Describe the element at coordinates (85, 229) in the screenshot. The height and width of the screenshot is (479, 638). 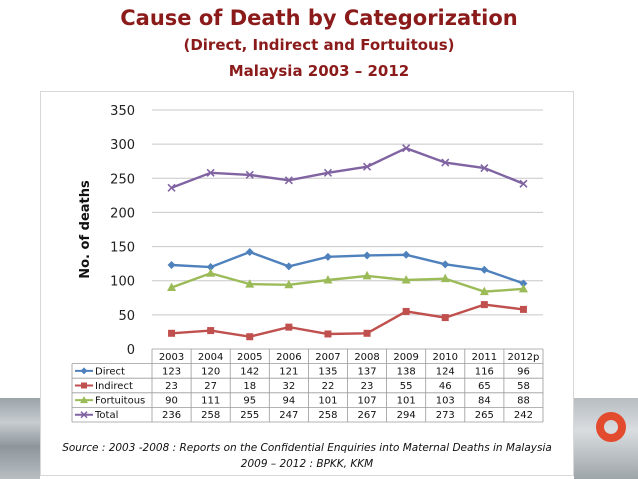
I see `y-axis-label: No. of deaths` at that location.